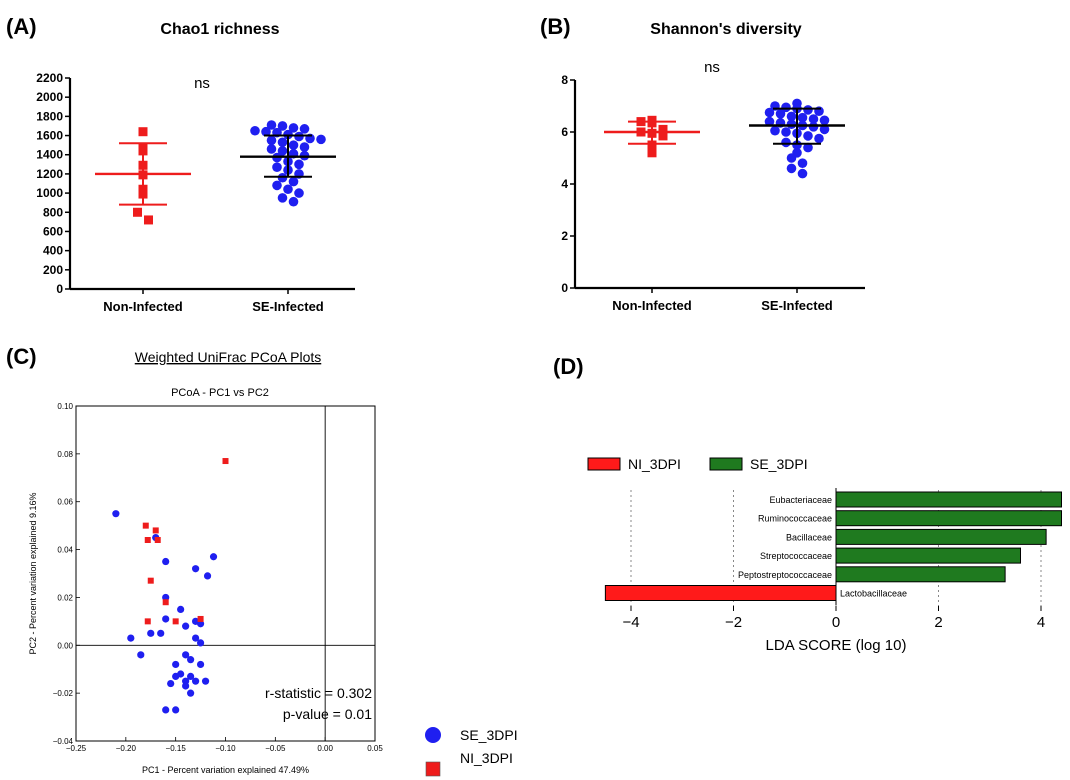 This screenshot has height=780, width=1070. What do you see at coordinates (53, 212) in the screenshot?
I see `y-tick-label: 800` at bounding box center [53, 212].